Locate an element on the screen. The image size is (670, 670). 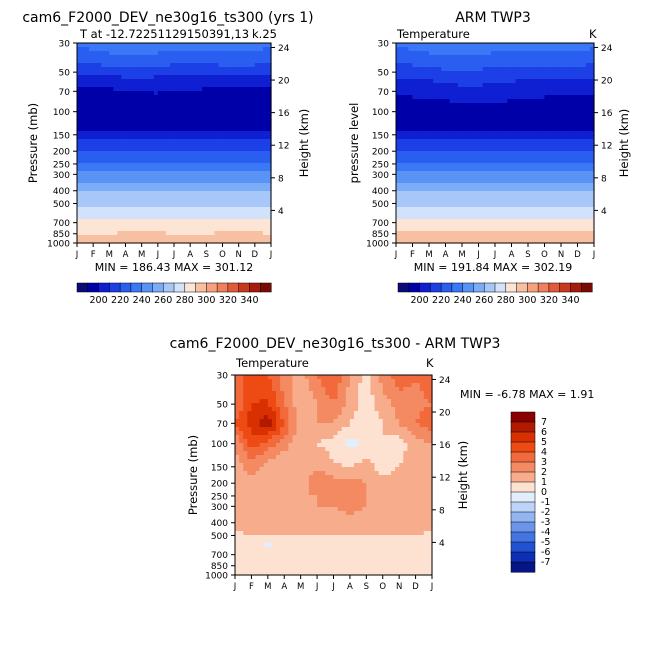
panel-title: ARM TWP3 is located at coordinates (493, 18).